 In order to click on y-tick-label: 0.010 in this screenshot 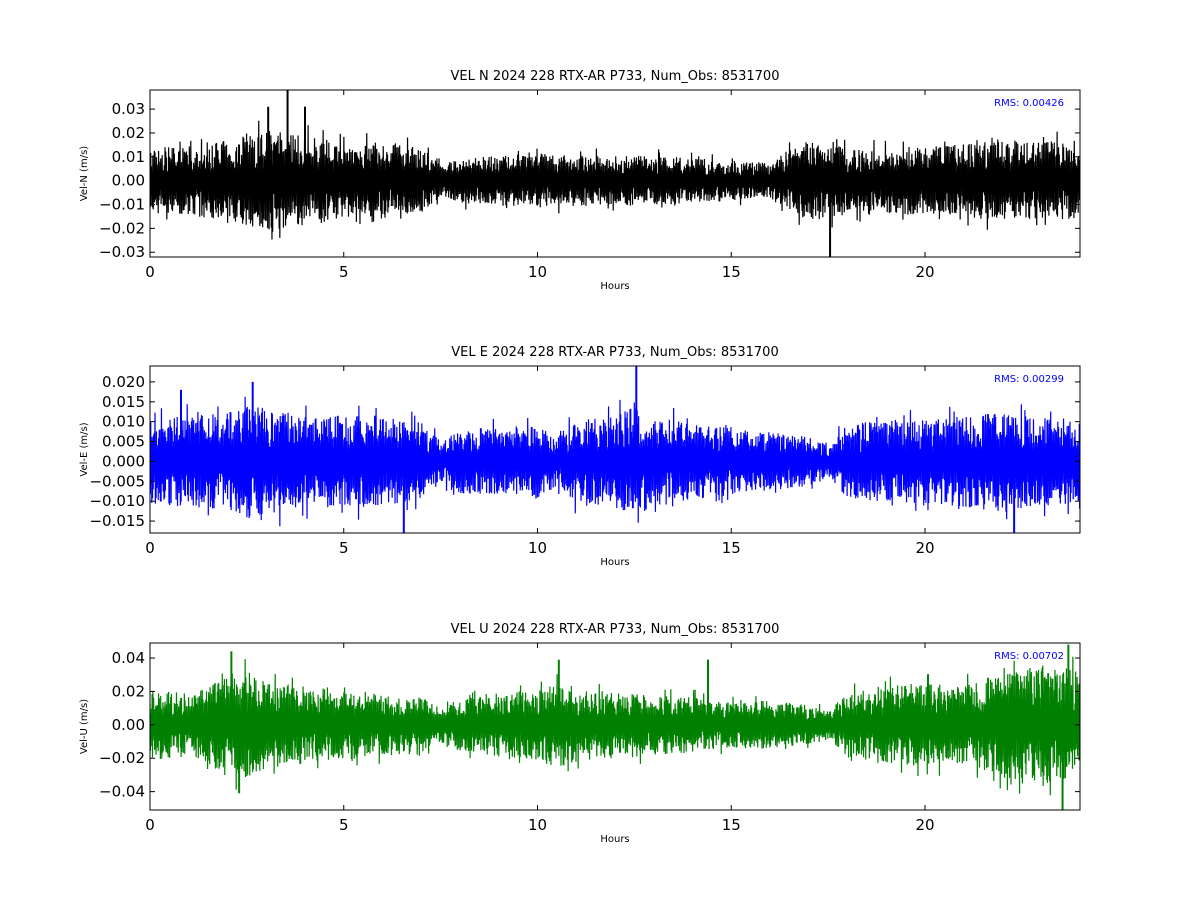, I will do `click(123, 422)`.